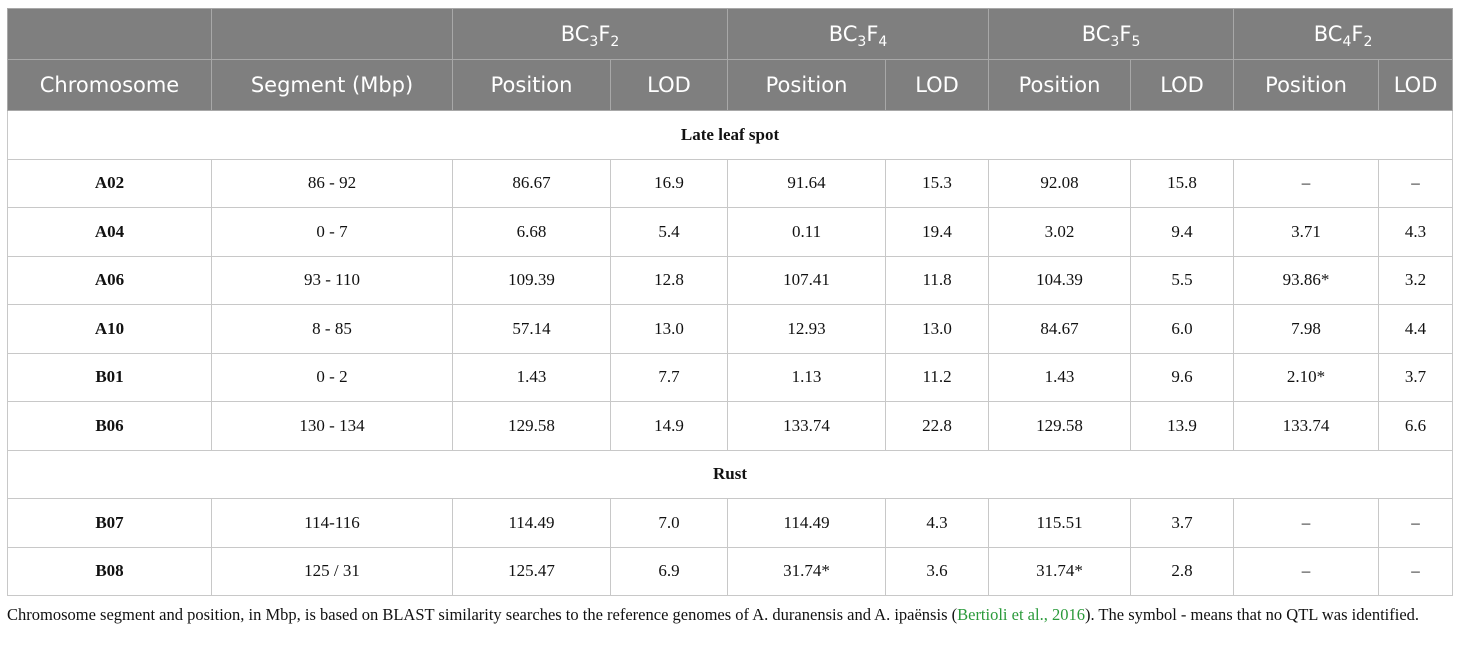 The height and width of the screenshot is (655, 1460). Describe the element at coordinates (807, 232) in the screenshot. I see `data-cell: 0.11` at that location.